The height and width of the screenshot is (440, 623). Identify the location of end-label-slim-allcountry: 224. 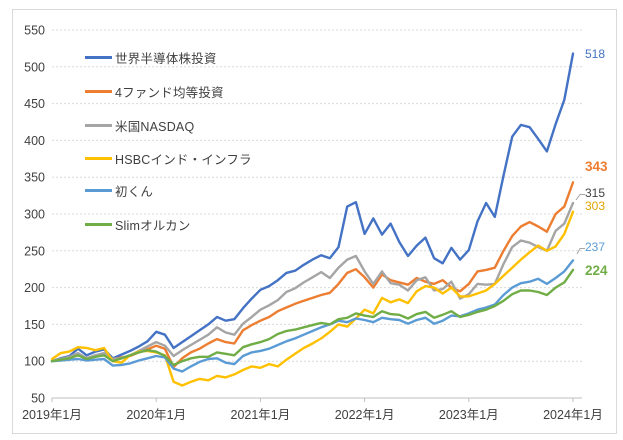
(596, 270).